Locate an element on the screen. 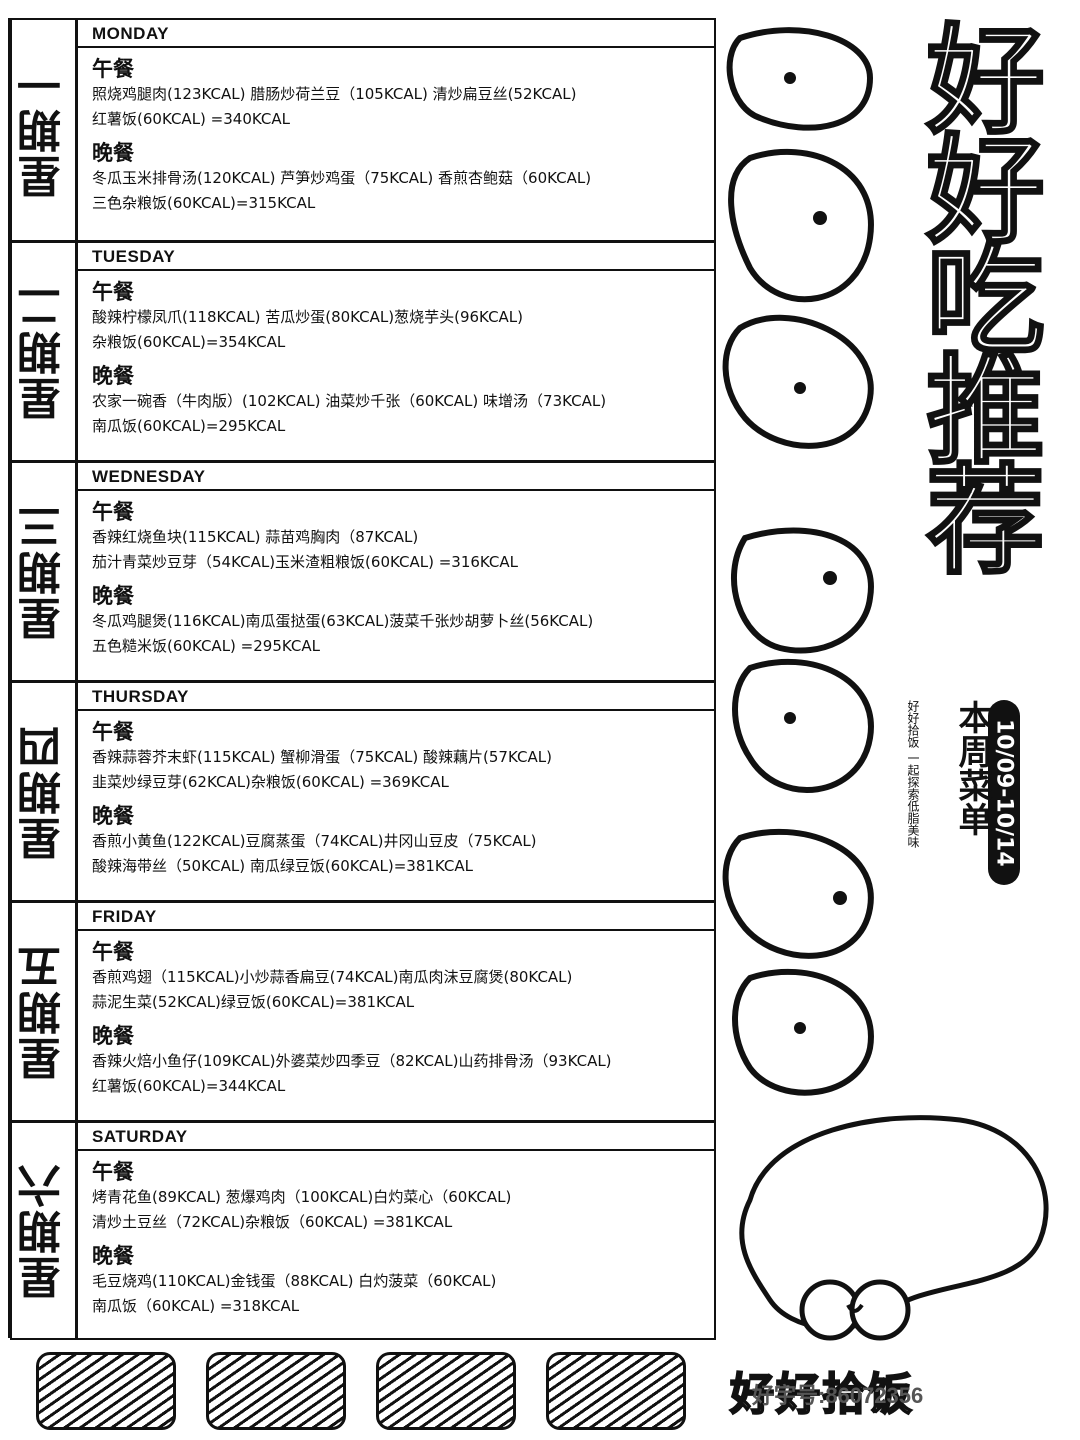 The image size is (1080, 1440). dinner-line: 五色糙米饭(60KCAL) =295KCAL is located at coordinates (206, 646).